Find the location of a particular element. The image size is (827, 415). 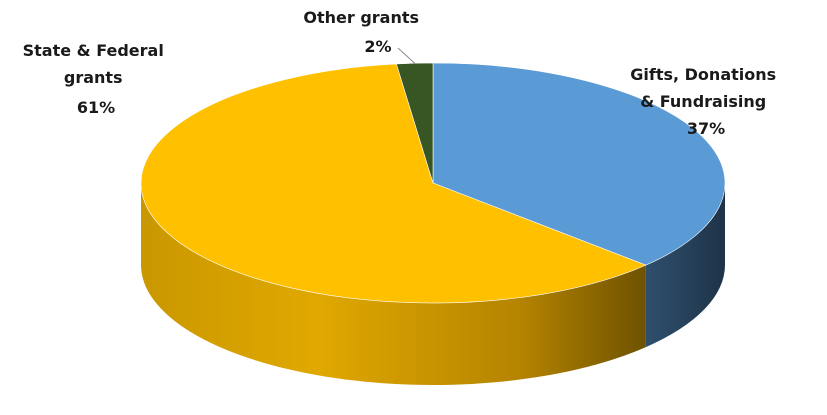

slice-label-state-federal-line-2: grants is located at coordinates (93, 77).